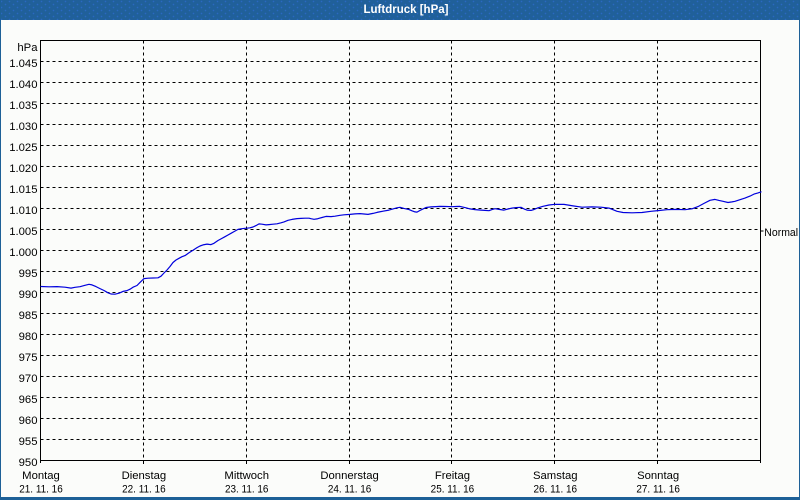  What do you see at coordinates (555, 476) in the screenshot?
I see `svg-text: Samstag` at bounding box center [555, 476].